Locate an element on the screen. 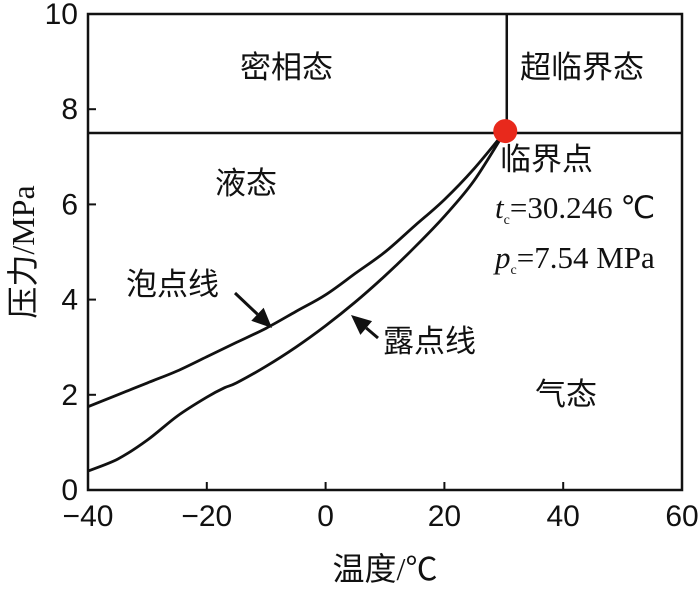 Image resolution: width=700 pixels, height=592 pixels. bubble-line-label: 泡点线 is located at coordinates (172, 284).